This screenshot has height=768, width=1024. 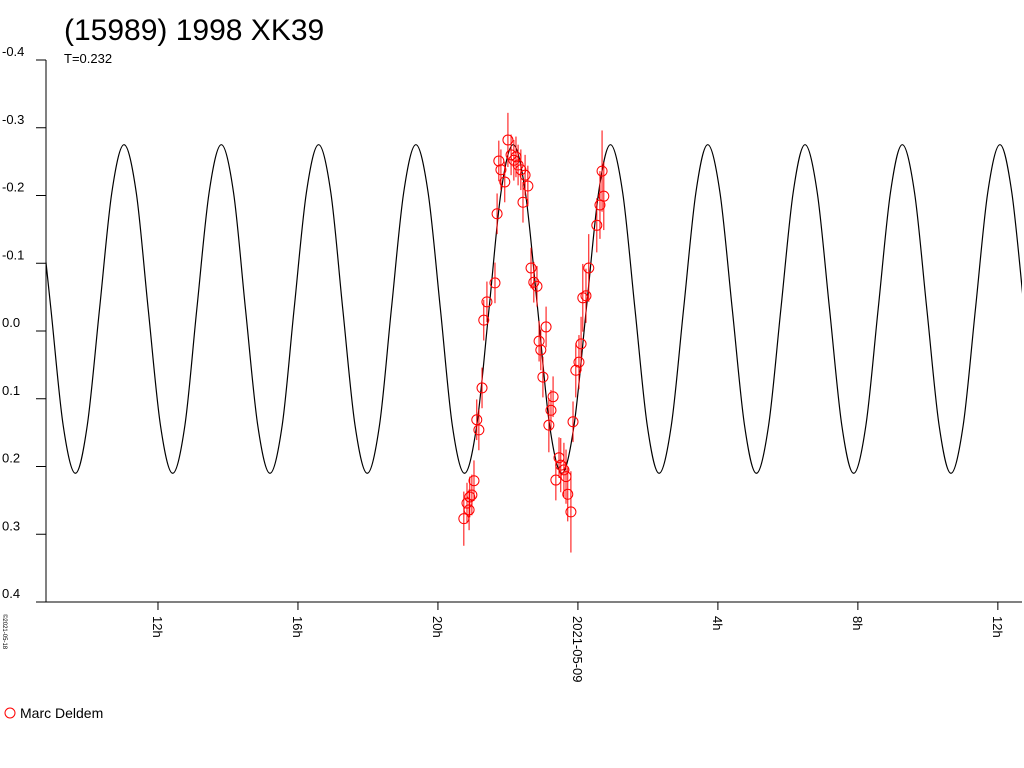 What do you see at coordinates (4, 632) in the screenshot?
I see `copyright-note: ©2021-05-18` at bounding box center [4, 632].